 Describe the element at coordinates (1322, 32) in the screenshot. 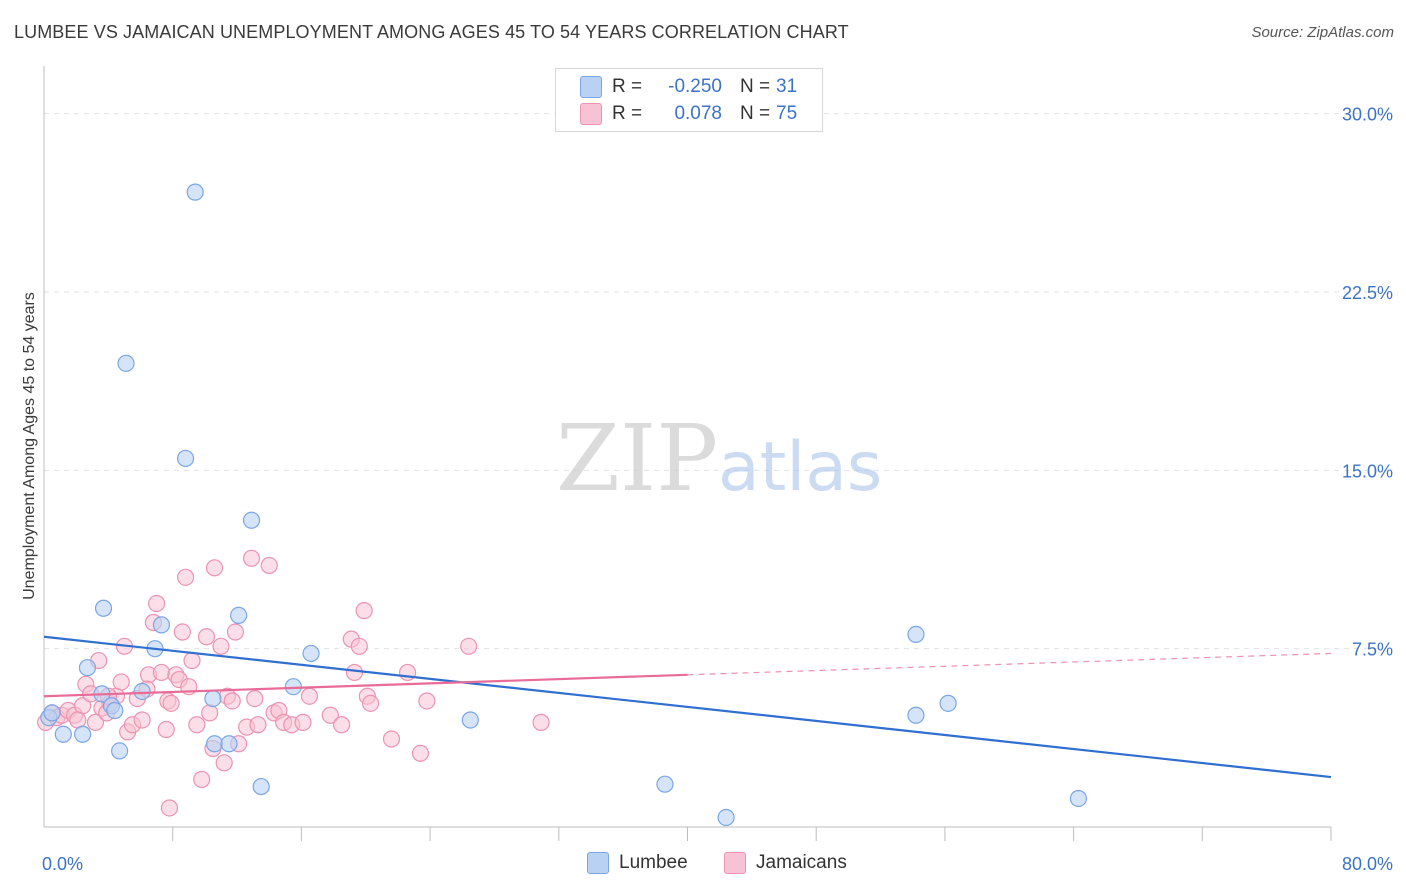

I see `source-label: Source: ZipAtlas.com` at that location.